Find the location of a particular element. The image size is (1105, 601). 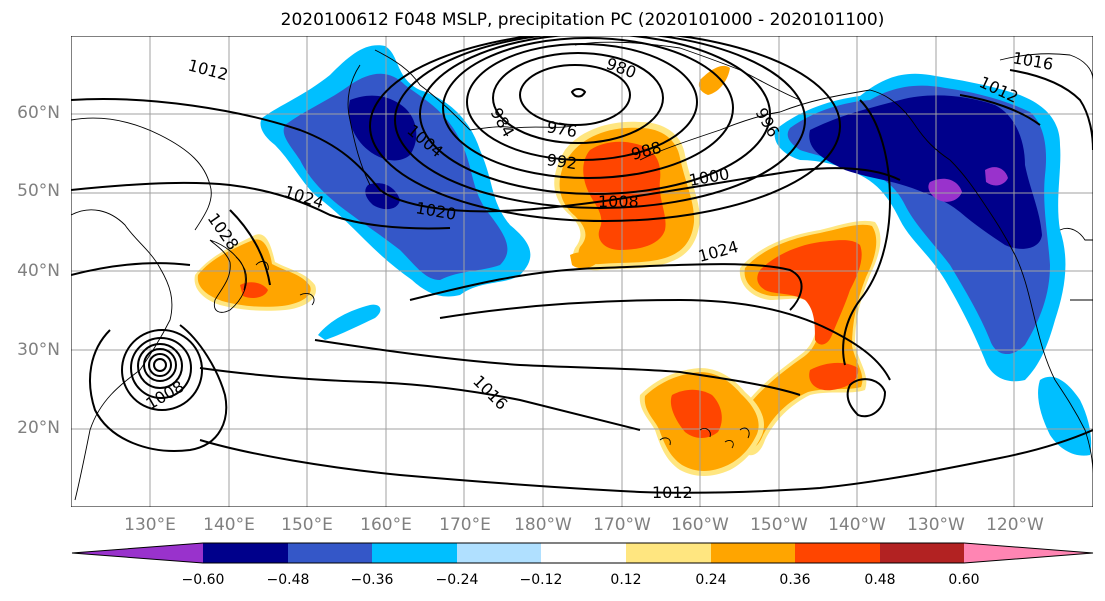

precip-pos-red-east2 is located at coordinates (834, 376).